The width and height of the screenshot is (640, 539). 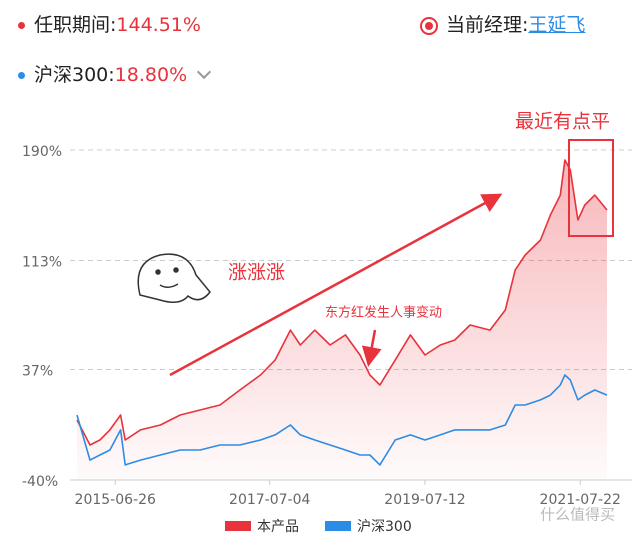 What do you see at coordinates (151, 75) in the screenshot?
I see `index-value: 18.80%` at bounding box center [151, 75].